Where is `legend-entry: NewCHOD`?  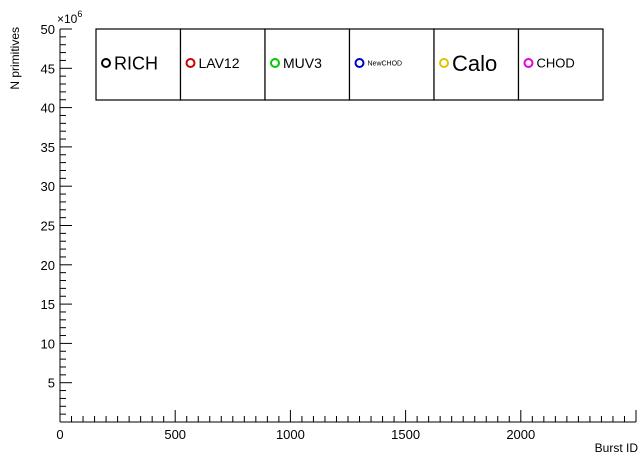
legend-entry: NewCHOD is located at coordinates (391, 64).